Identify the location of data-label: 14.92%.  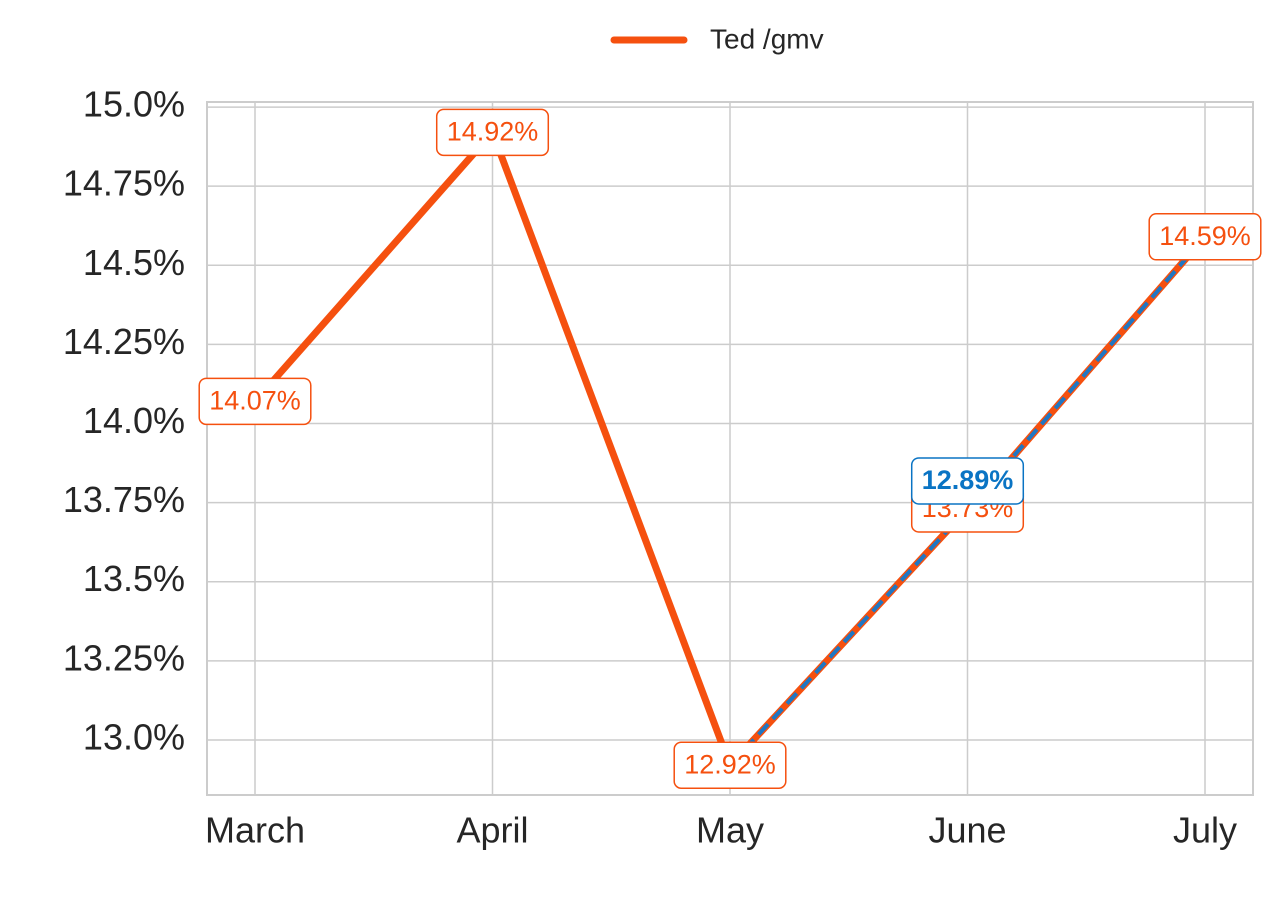
(492, 132).